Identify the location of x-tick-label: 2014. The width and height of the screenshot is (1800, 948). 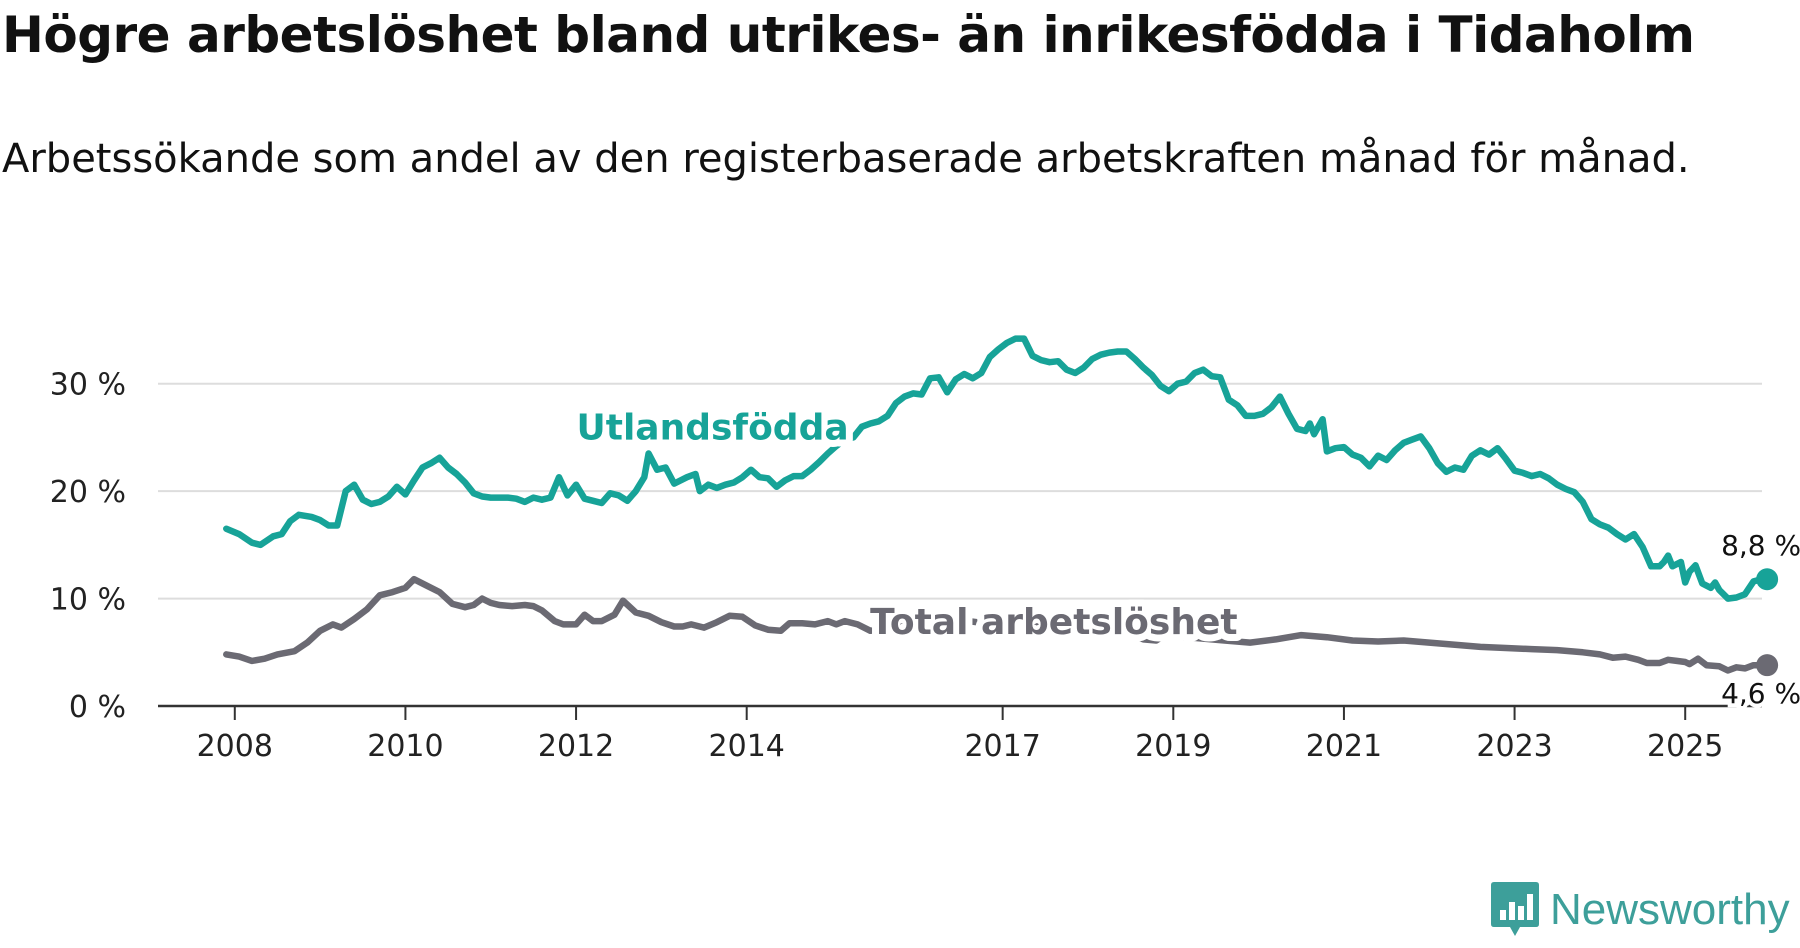
(747, 746).